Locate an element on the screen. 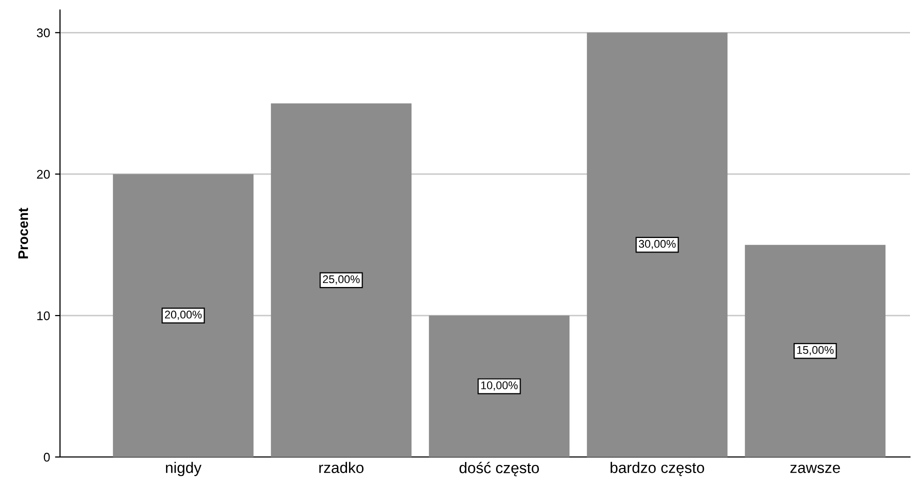 The image size is (915, 481). data-label: 20,00% is located at coordinates (183, 315).